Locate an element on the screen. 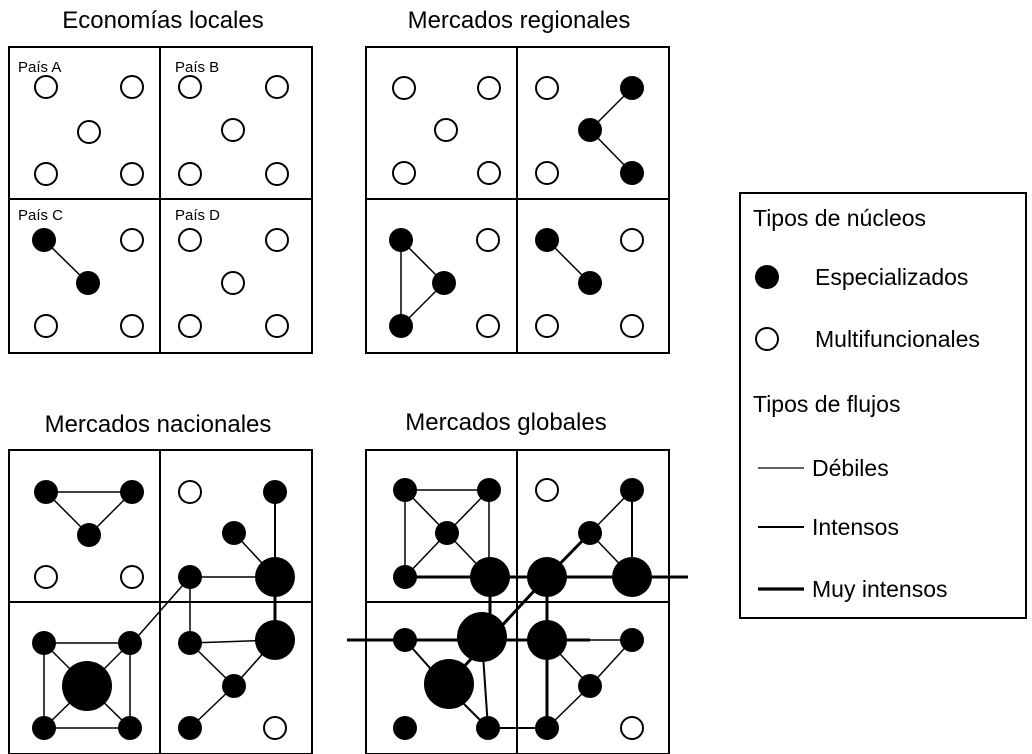 The height and width of the screenshot is (754, 1032). country-label-c: País C is located at coordinates (40, 215).